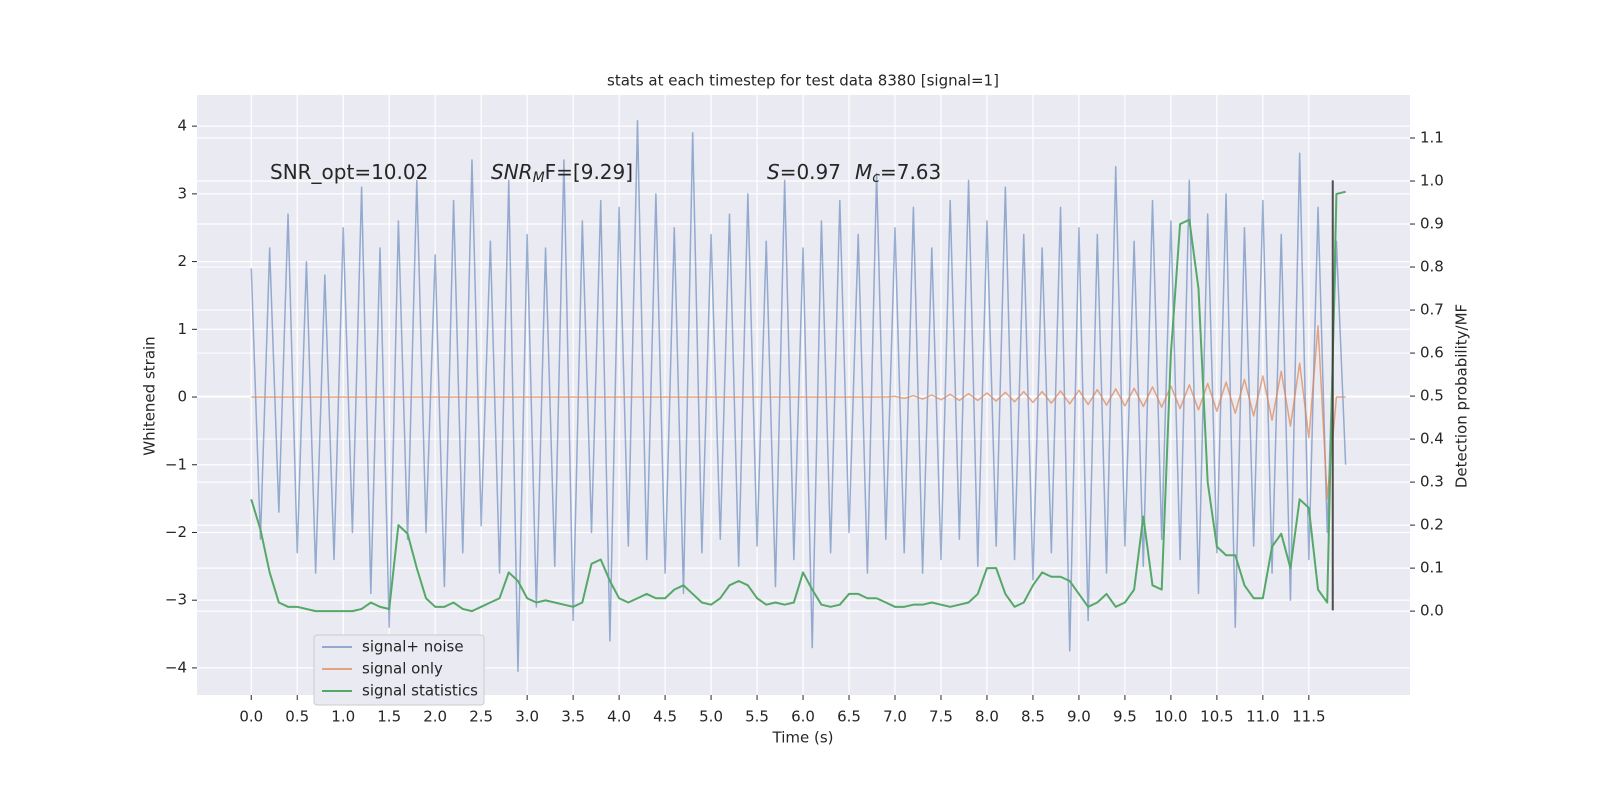 The width and height of the screenshot is (1600, 800). Describe the element at coordinates (941, 717) in the screenshot. I see `x-tick-label: 7.5` at that location.